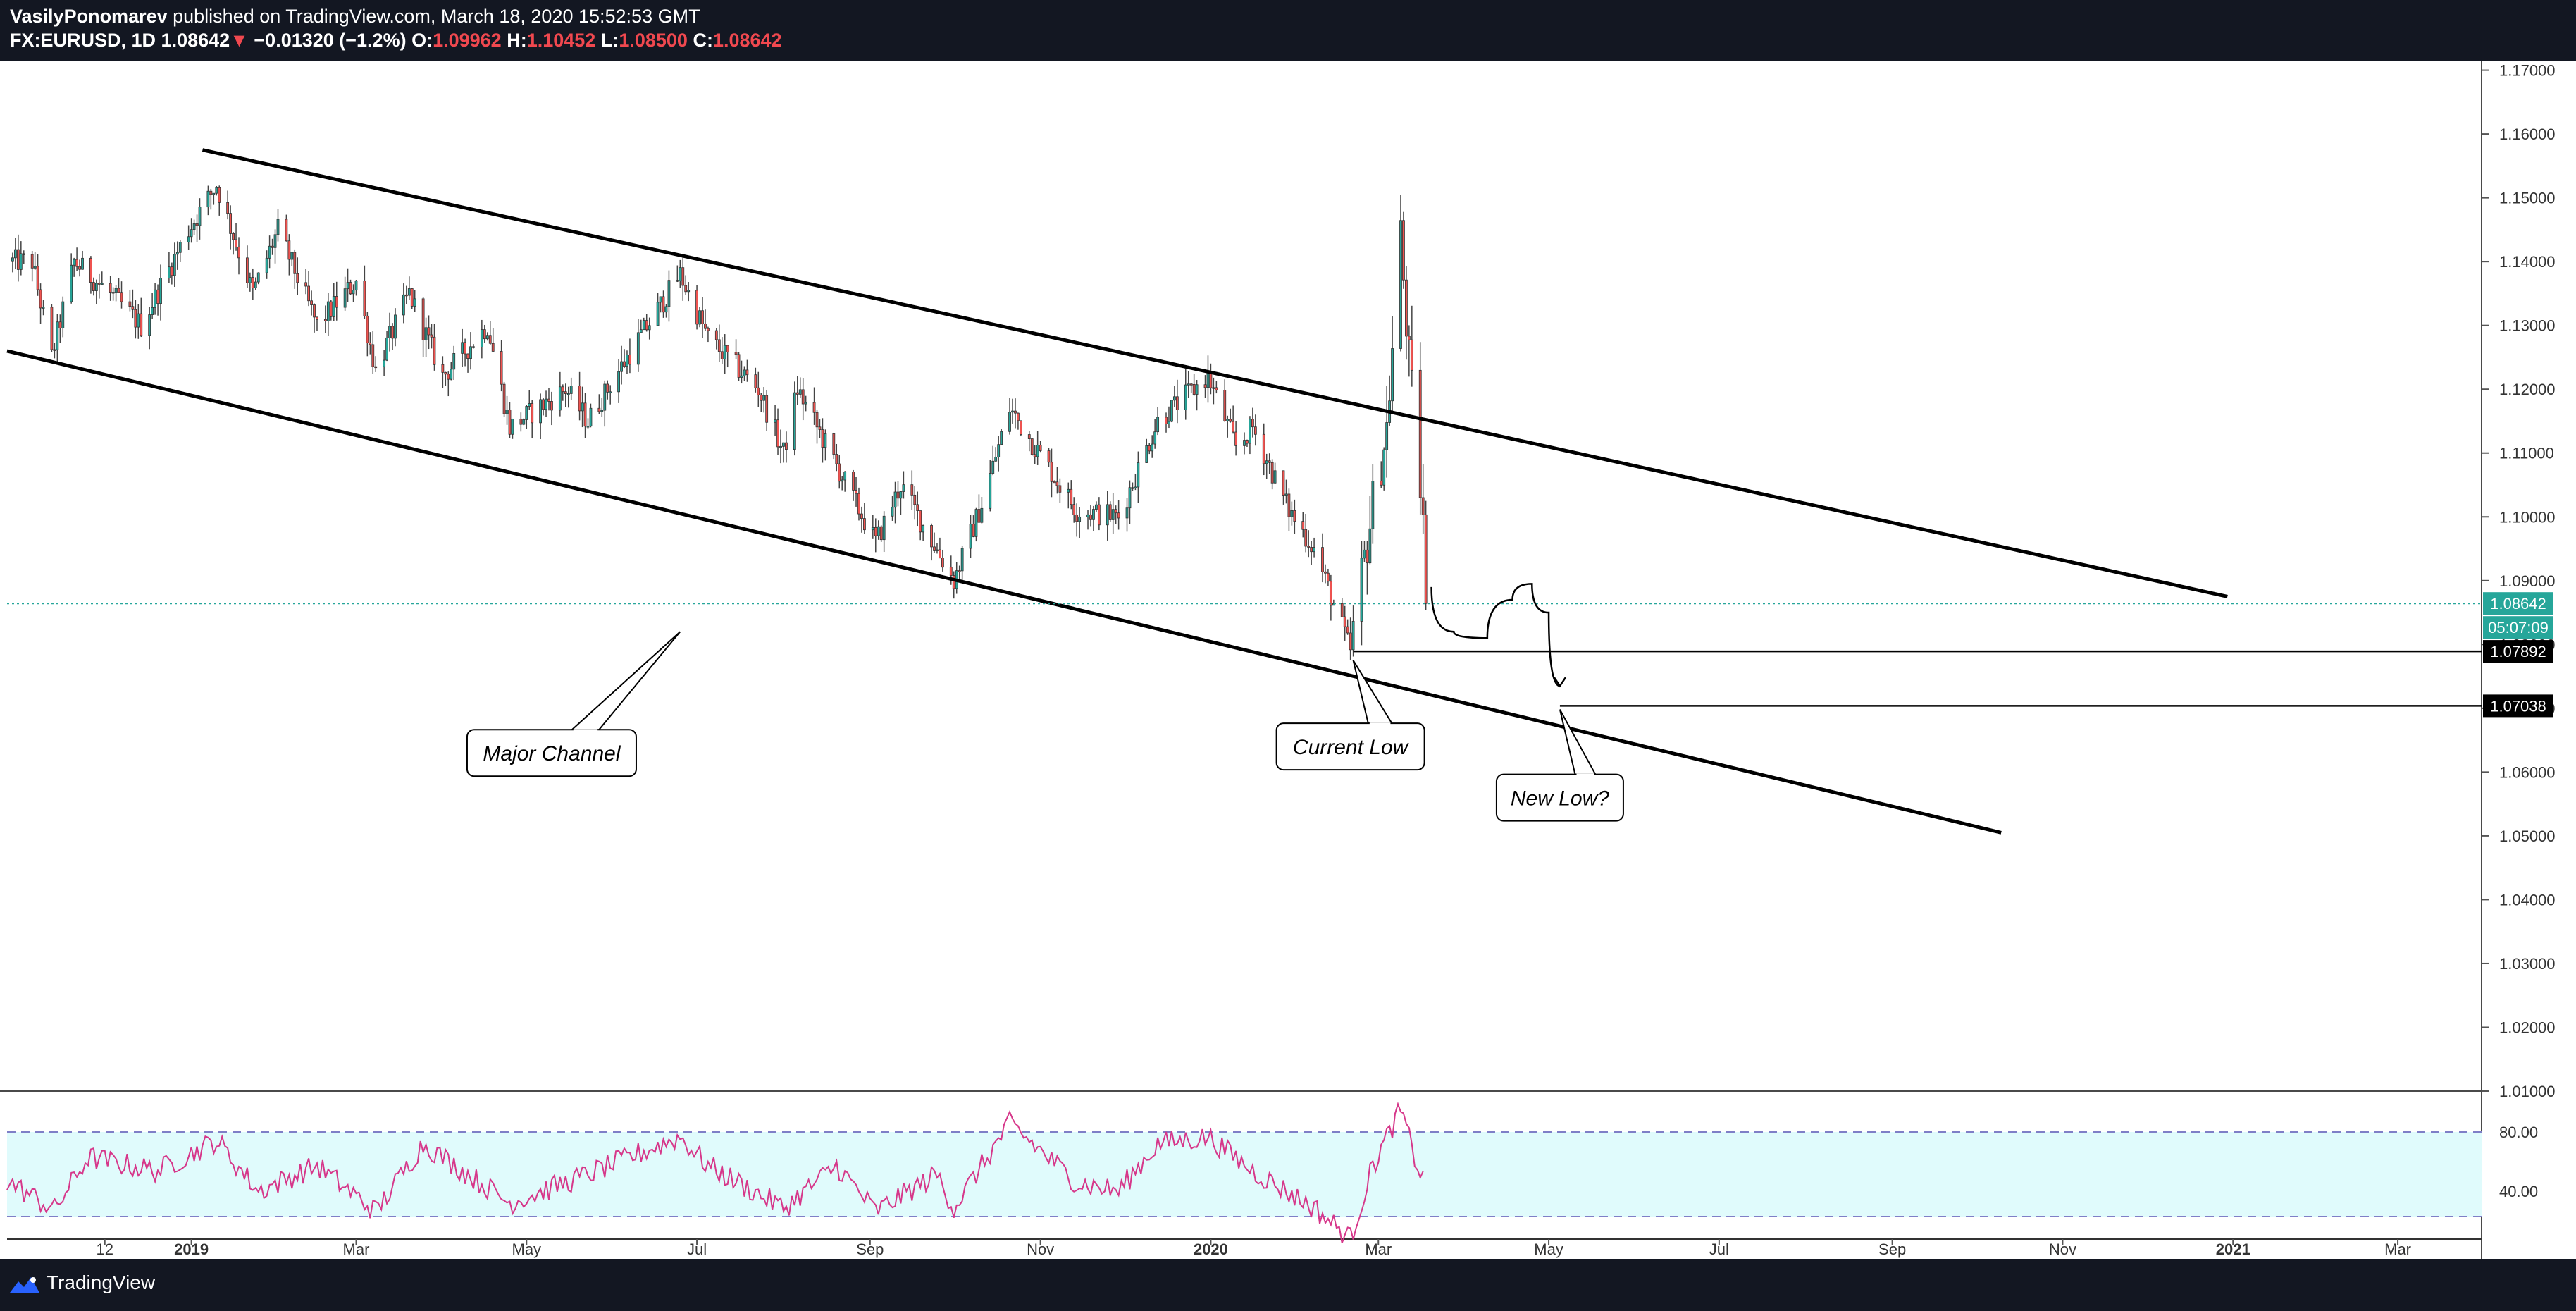  Describe the element at coordinates (1559, 798) in the screenshot. I see `new-low-callout-box` at that location.